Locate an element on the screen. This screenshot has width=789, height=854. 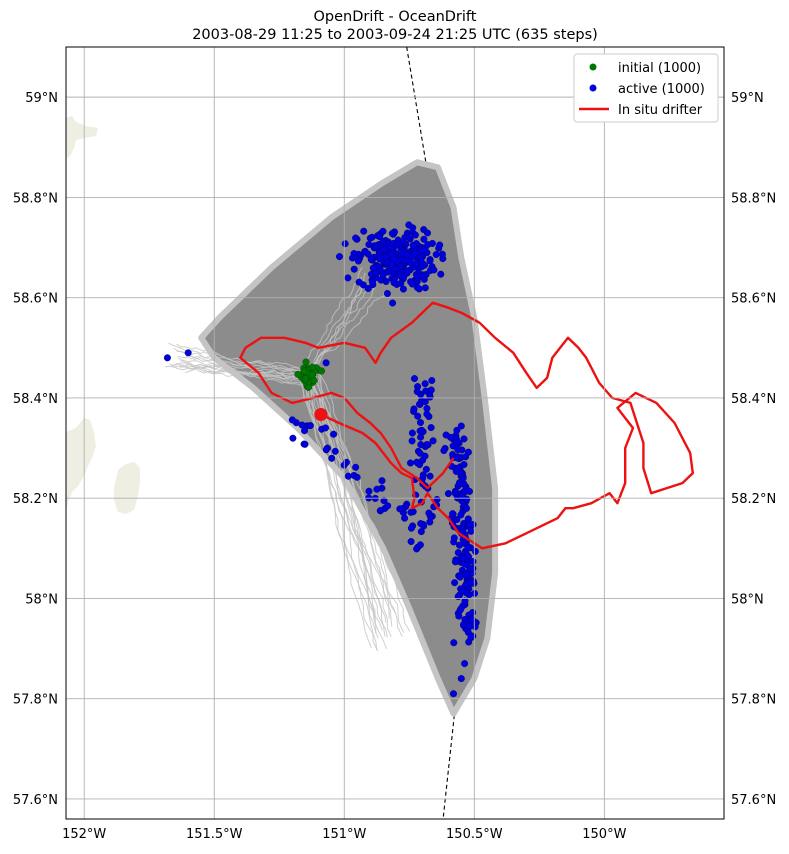
legend-initial-label: initial (1000) is located at coordinates (659, 68).